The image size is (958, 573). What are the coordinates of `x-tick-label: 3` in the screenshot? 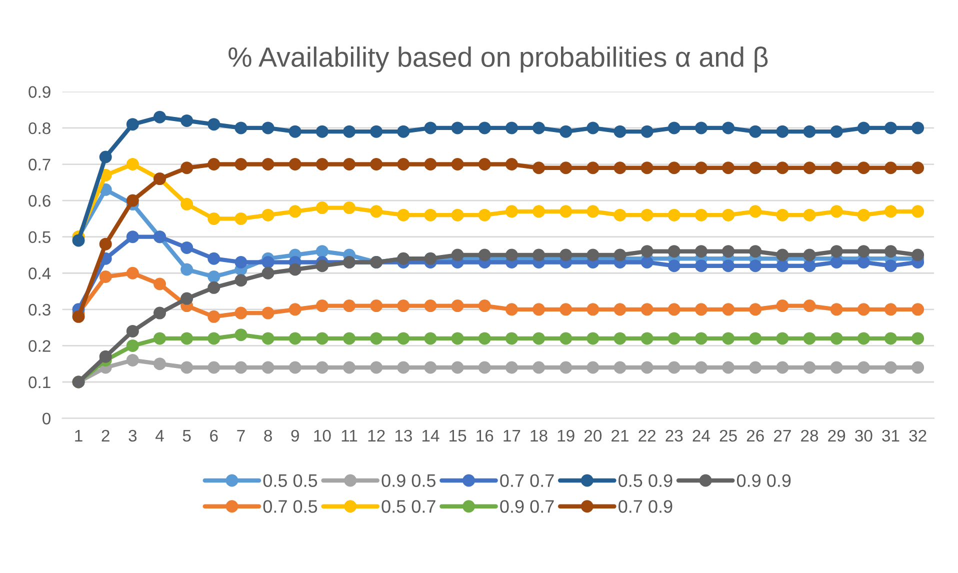 It's located at (132, 436).